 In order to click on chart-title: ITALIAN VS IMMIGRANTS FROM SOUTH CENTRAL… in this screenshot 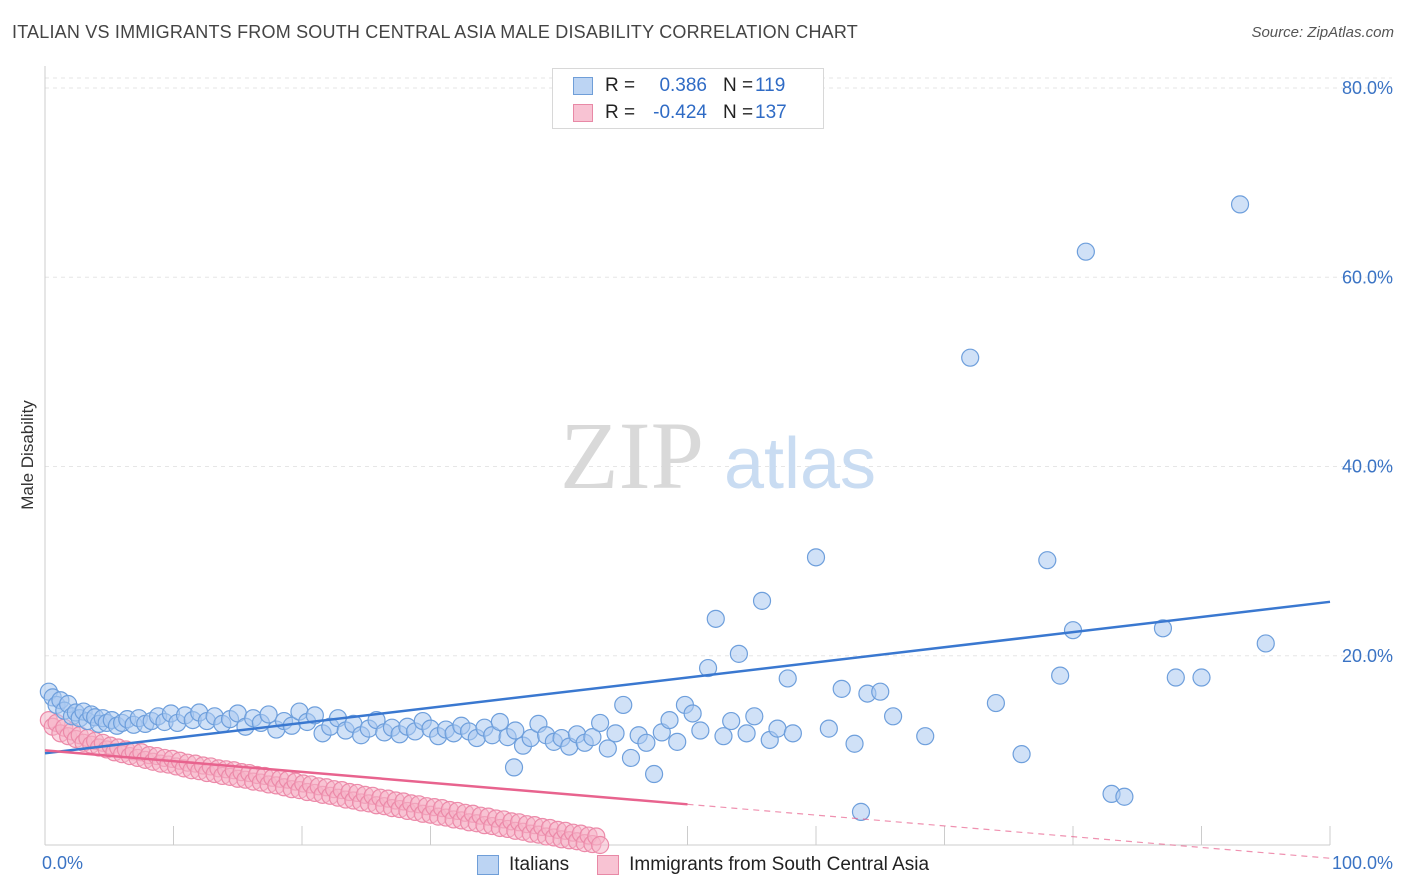, I will do `click(435, 32)`.